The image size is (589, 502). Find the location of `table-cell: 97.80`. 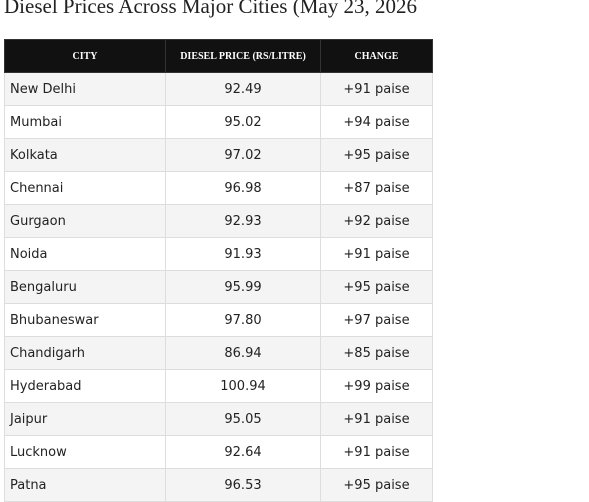

table-cell: 97.80 is located at coordinates (243, 320).